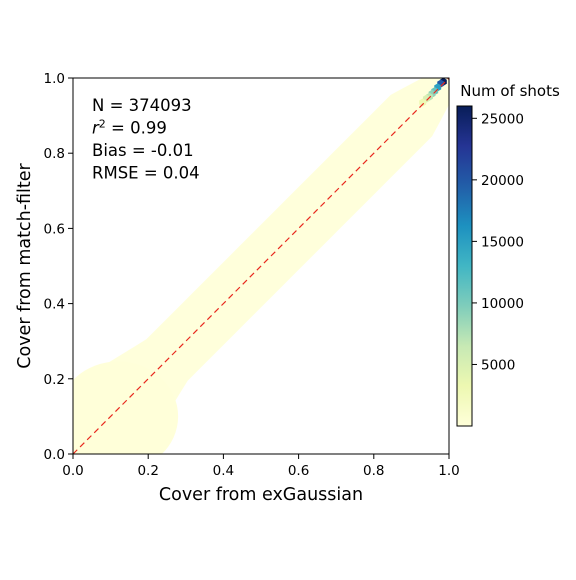  I want to click on density-band-lowend, so click(126, 407).